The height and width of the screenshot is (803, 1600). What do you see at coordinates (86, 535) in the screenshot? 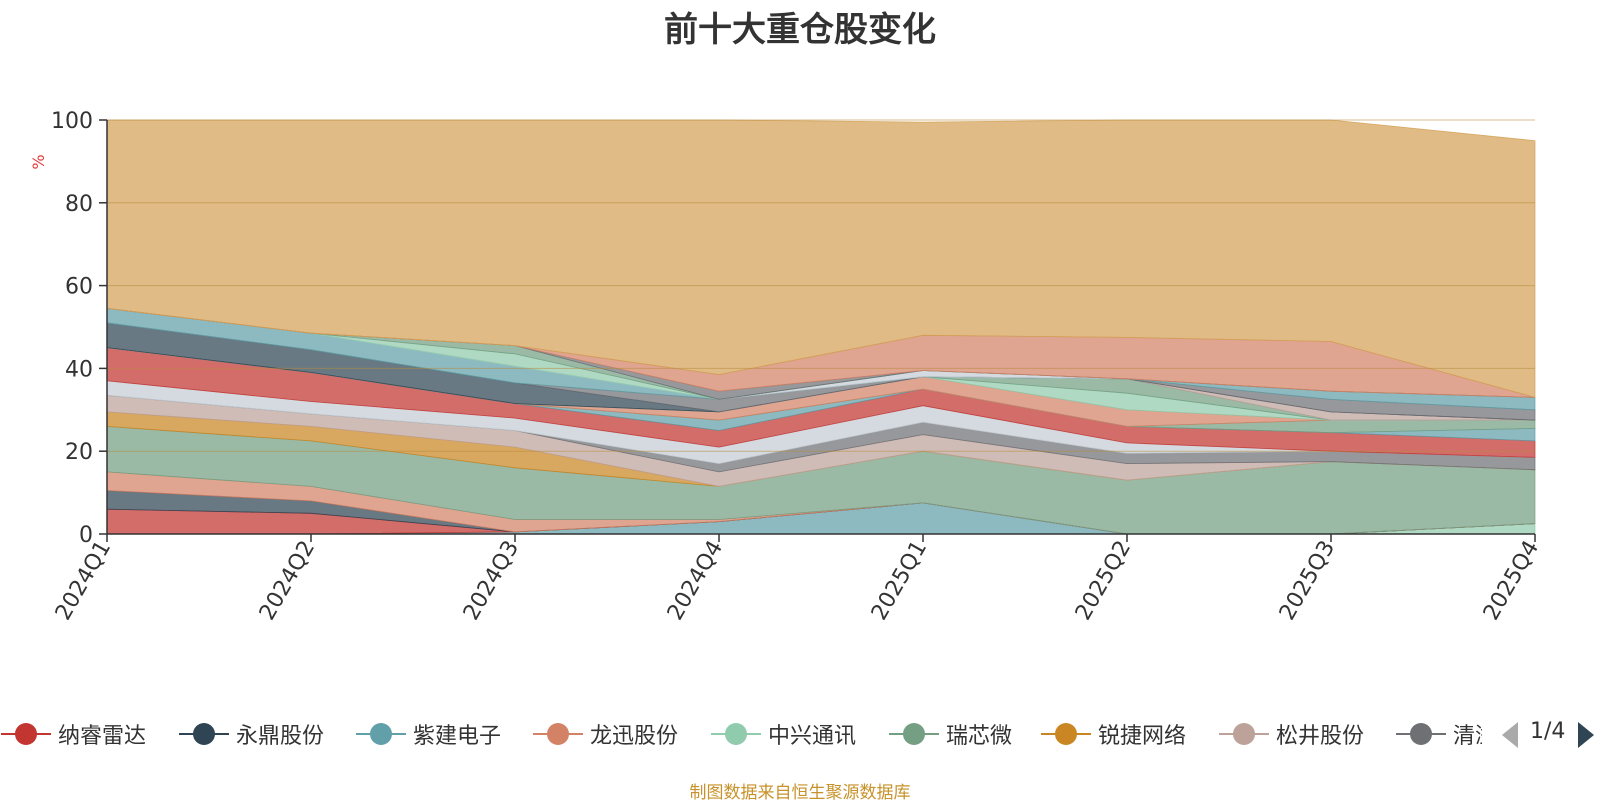
I see `y-tick-label-0: 0` at bounding box center [86, 535].